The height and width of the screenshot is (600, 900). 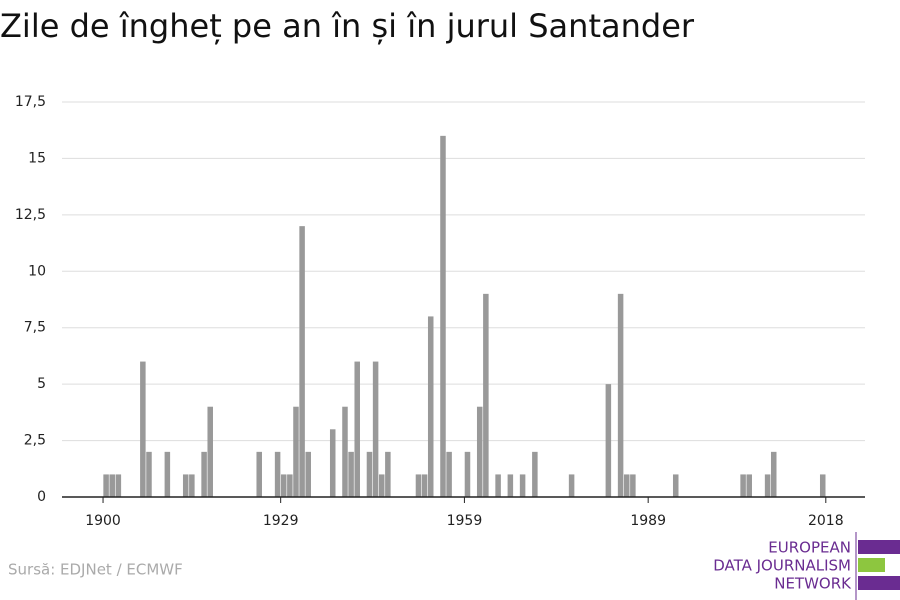 I want to click on source: Sursă: EDJNet / ECMWF, so click(x=95, y=570).